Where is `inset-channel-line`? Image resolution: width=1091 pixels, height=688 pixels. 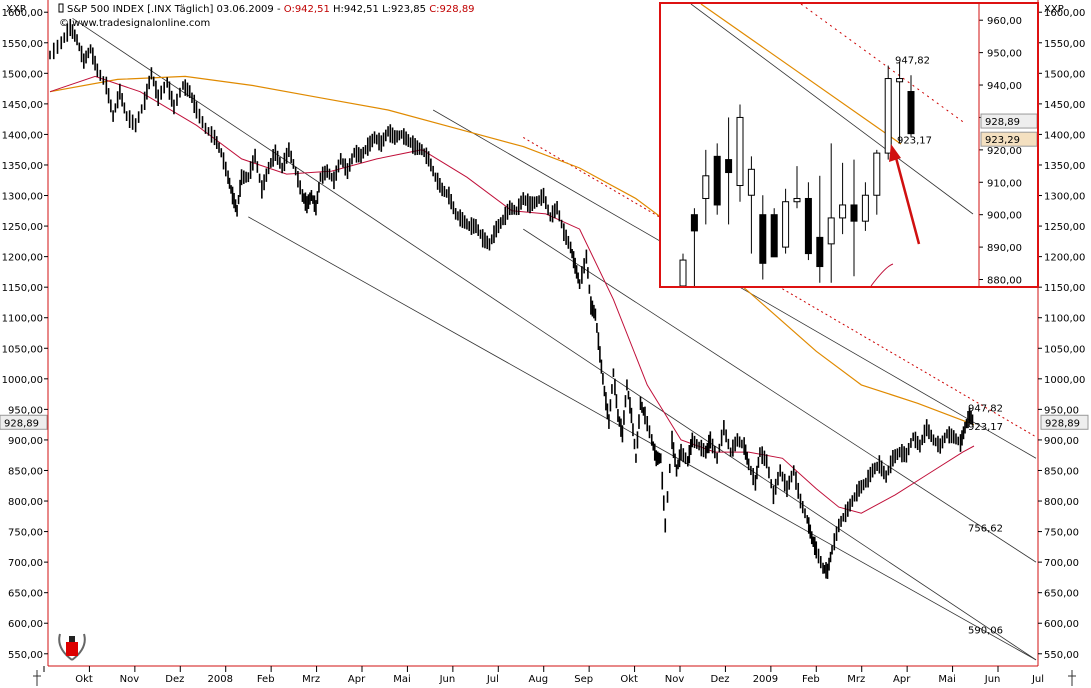 inset-channel-line is located at coordinates (832, 109).